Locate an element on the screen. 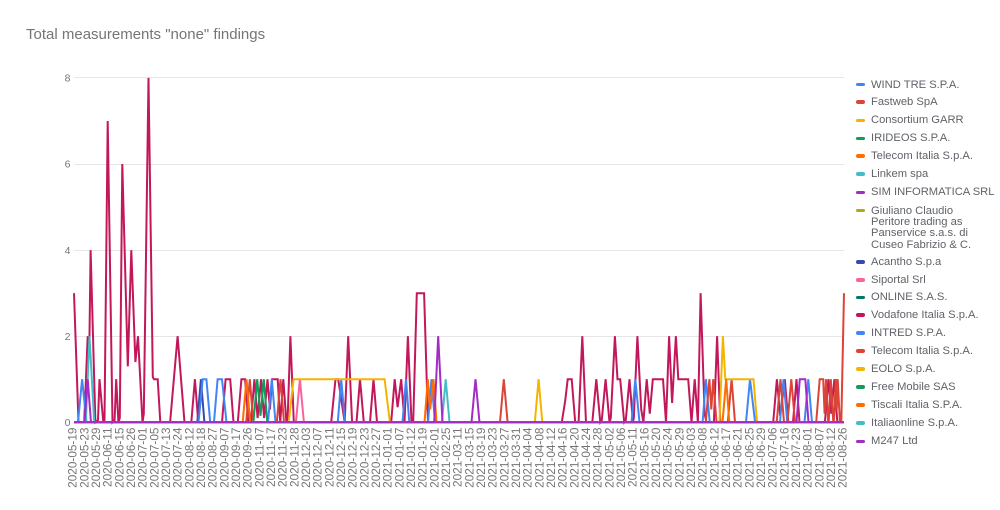 This screenshot has width=1000, height=510. svg-text: 2020-06-11 is located at coordinates (108, 457).